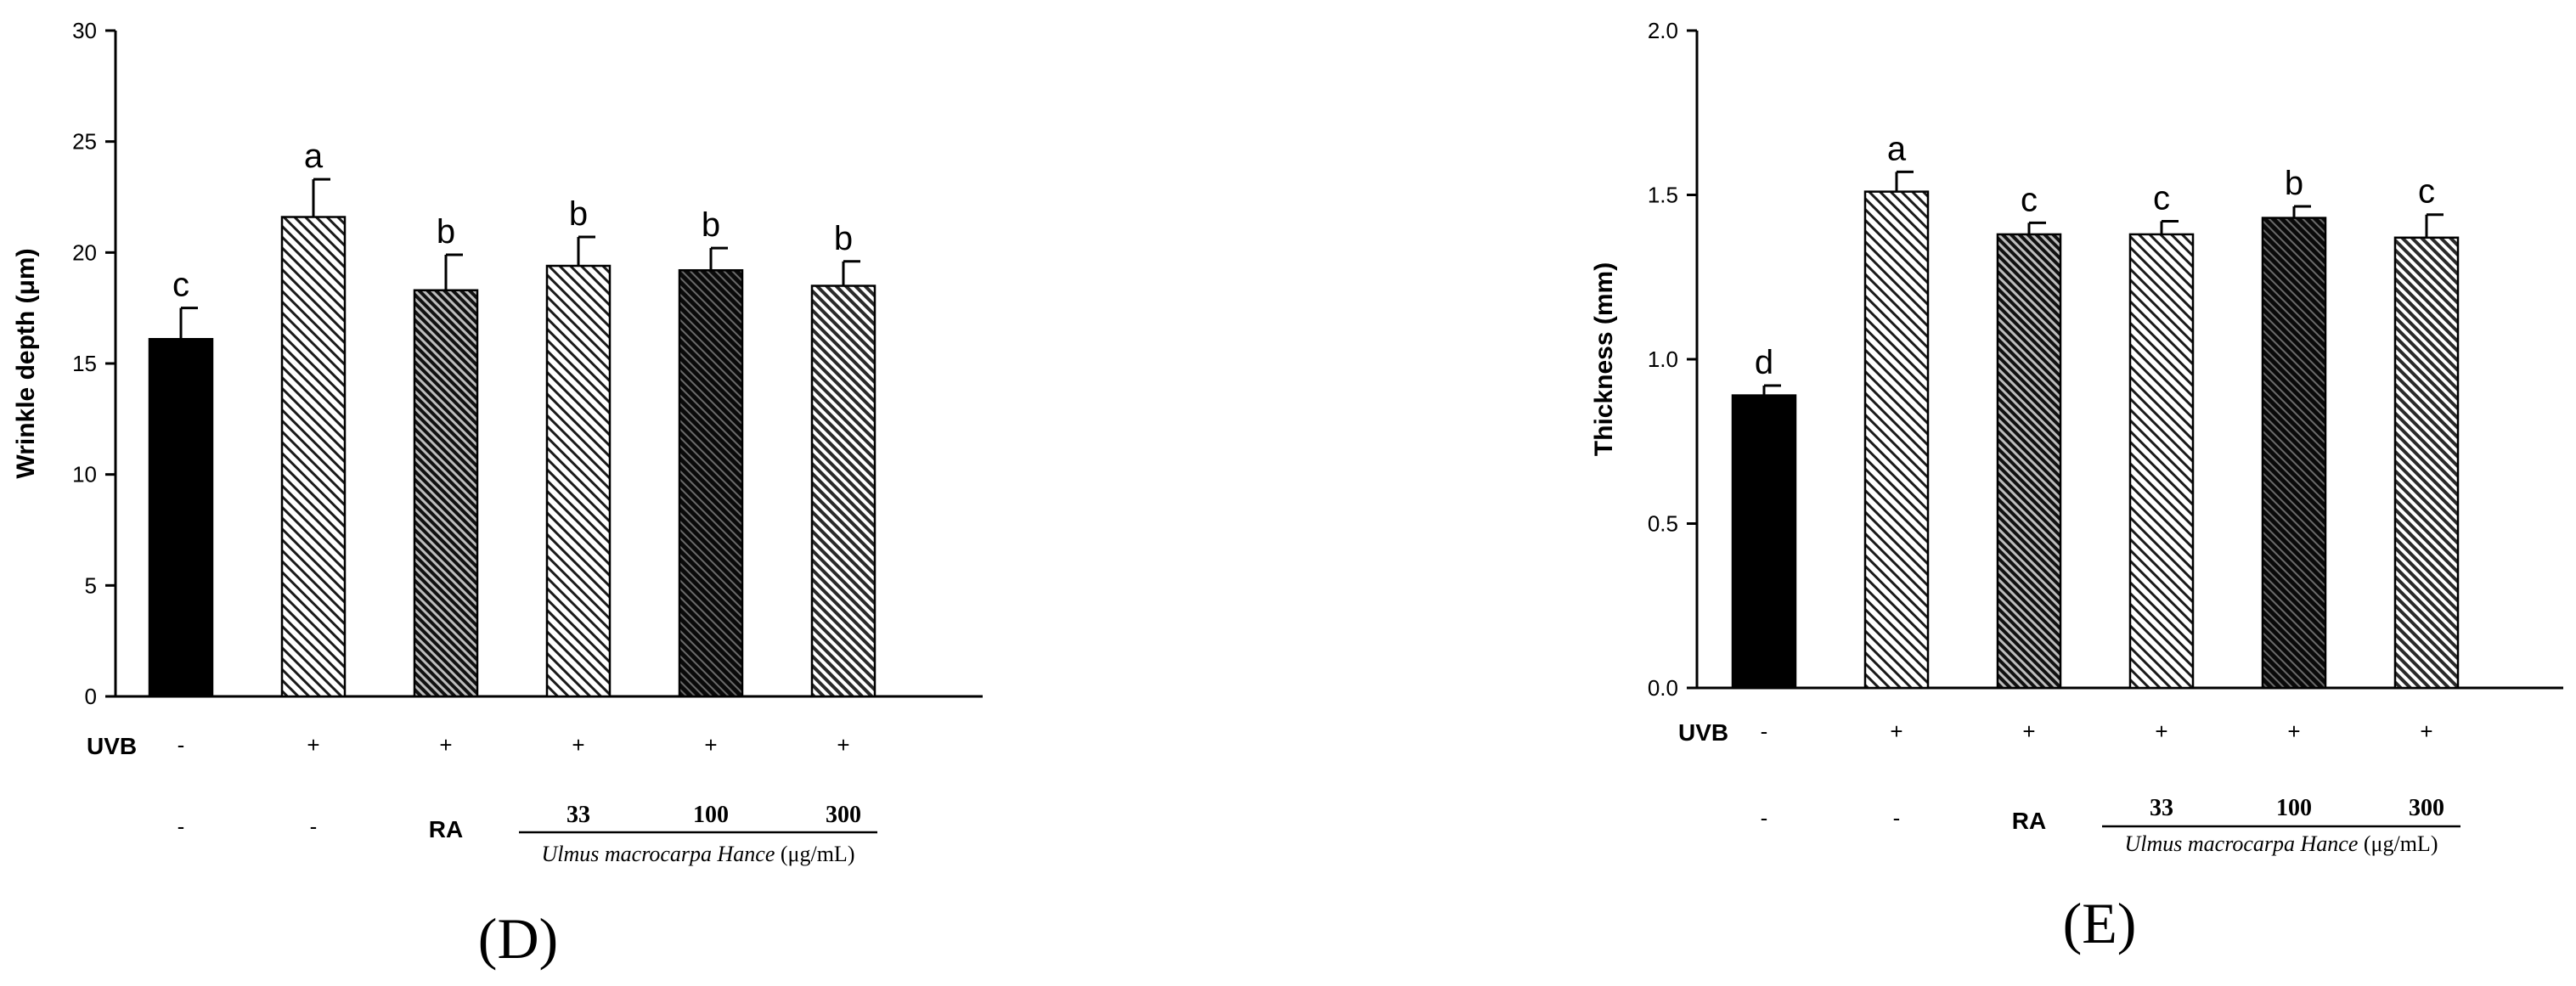 The width and height of the screenshot is (2576, 986). What do you see at coordinates (84, 474) in the screenshot?
I see `y-tick-label: 10` at bounding box center [84, 474].